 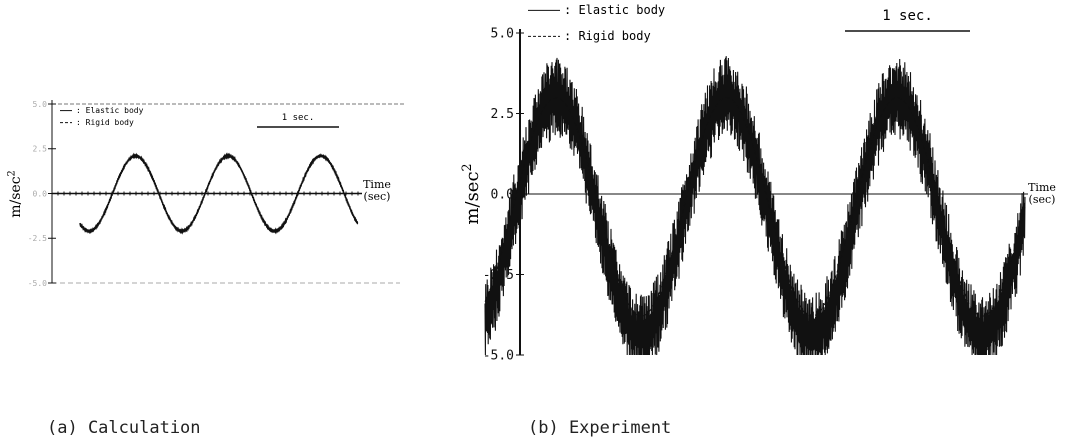 I want to click on y-tick-label-0-4: -5.0, so click(x=37, y=283).